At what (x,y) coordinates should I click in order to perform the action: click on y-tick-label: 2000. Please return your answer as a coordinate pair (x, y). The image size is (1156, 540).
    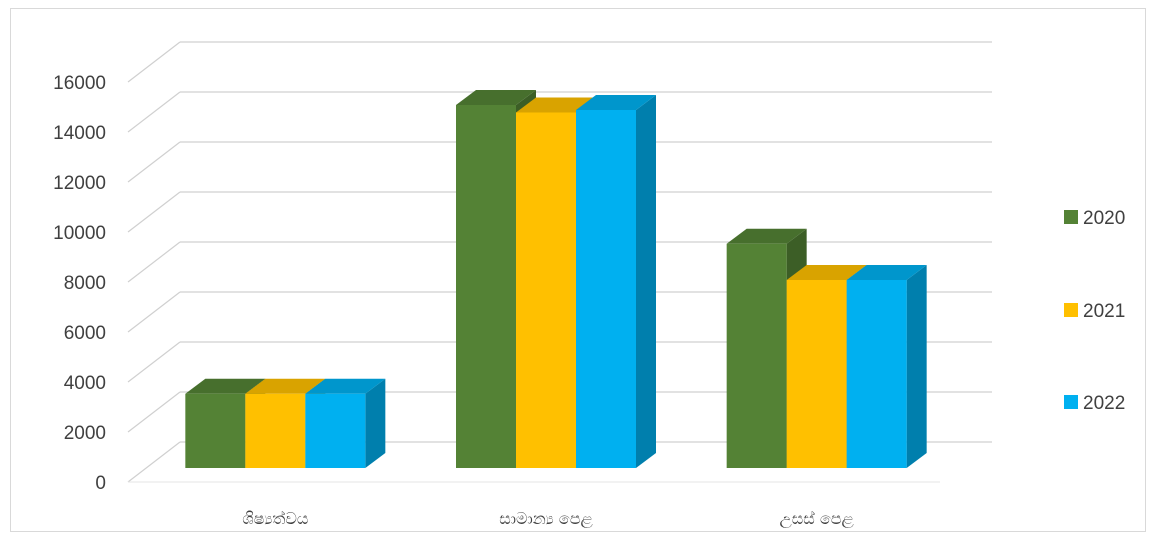
    Looking at the image, I should click on (85, 433).